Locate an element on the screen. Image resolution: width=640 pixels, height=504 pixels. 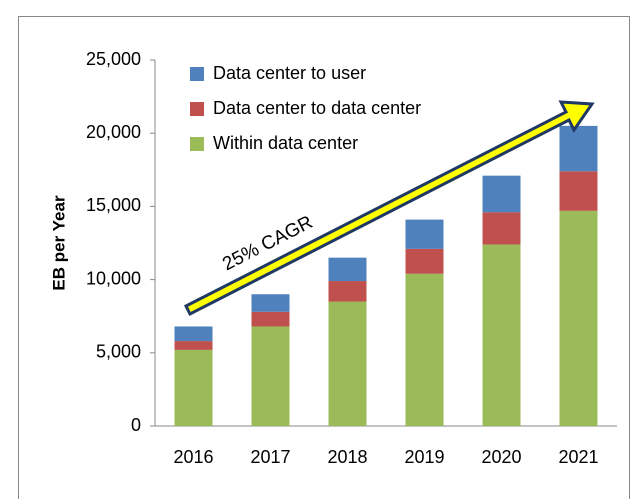
x-tick-label: 2016 is located at coordinates (193, 457).